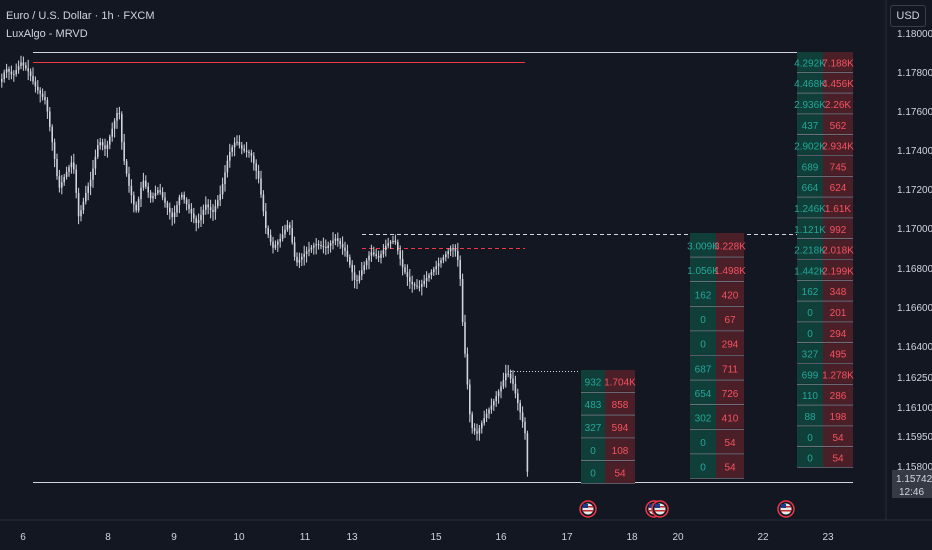 This screenshot has height=550, width=932. What do you see at coordinates (810, 84) in the screenshot?
I see `buy-volume-value: 4.468K` at bounding box center [810, 84].